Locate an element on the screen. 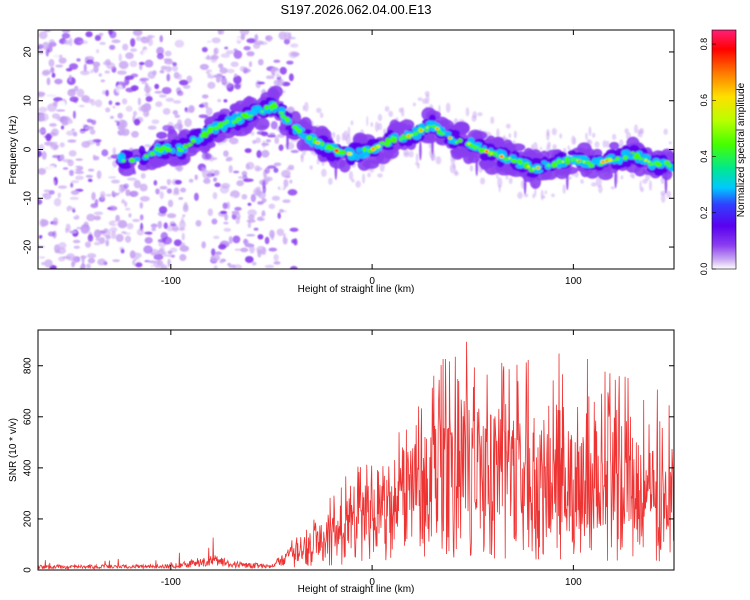 This screenshot has width=750, height=600. snr-xtick-label: 0 is located at coordinates (372, 582).